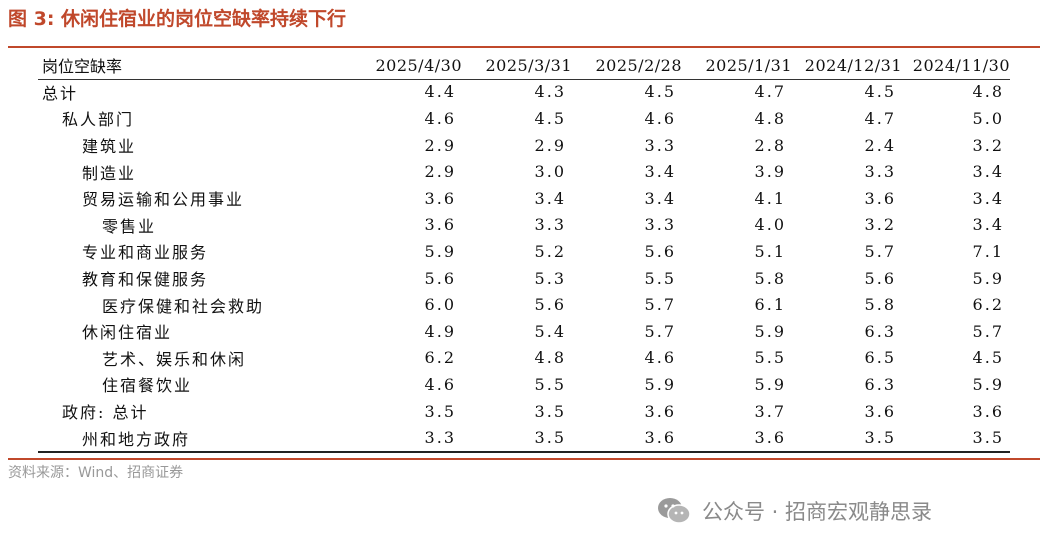 The width and height of the screenshot is (1054, 554). I want to click on header-divider, so click(524, 79).